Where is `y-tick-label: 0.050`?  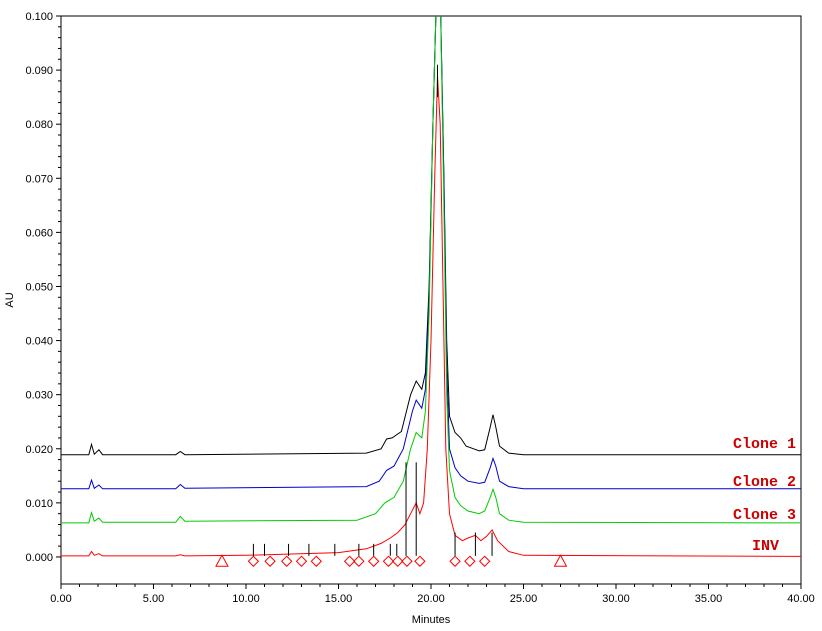
y-tick-label: 0.050 is located at coordinates (39, 287).